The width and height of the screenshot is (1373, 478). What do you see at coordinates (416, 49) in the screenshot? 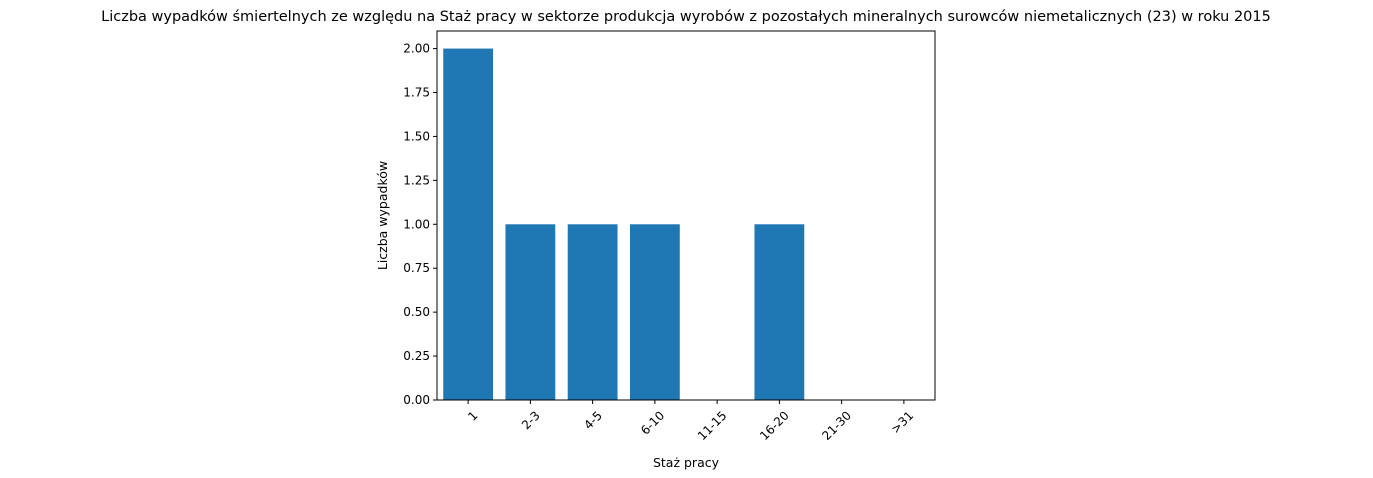
I see `y-tick-label: 2.00` at bounding box center [416, 49].